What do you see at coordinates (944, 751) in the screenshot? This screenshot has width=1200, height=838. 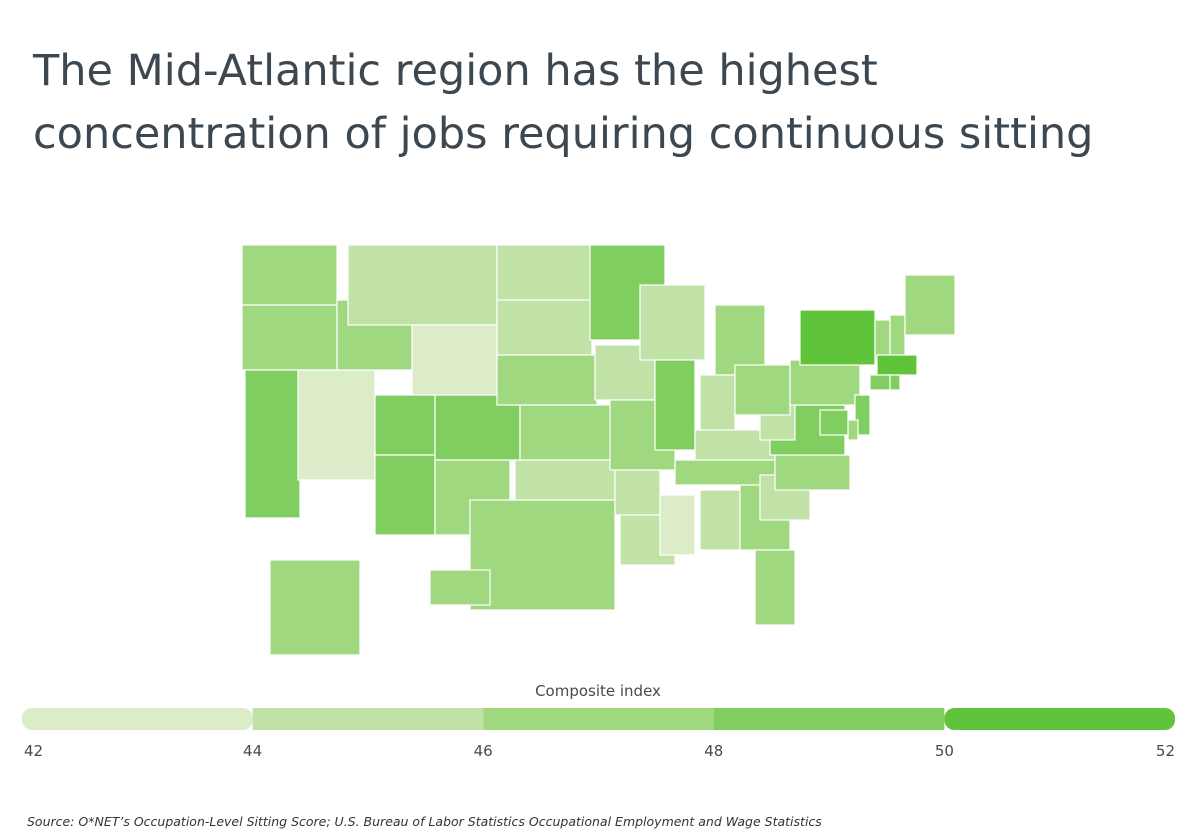 I see `legend-tick-label: 50` at bounding box center [944, 751].